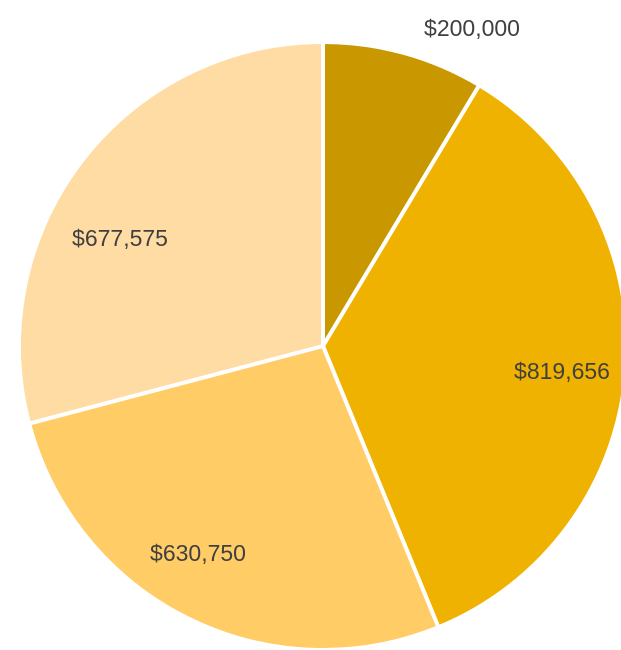 Image resolution: width=621 pixels, height=650 pixels. Describe the element at coordinates (562, 371) in the screenshot. I see `pie-slice-2-label: $819,656` at that location.